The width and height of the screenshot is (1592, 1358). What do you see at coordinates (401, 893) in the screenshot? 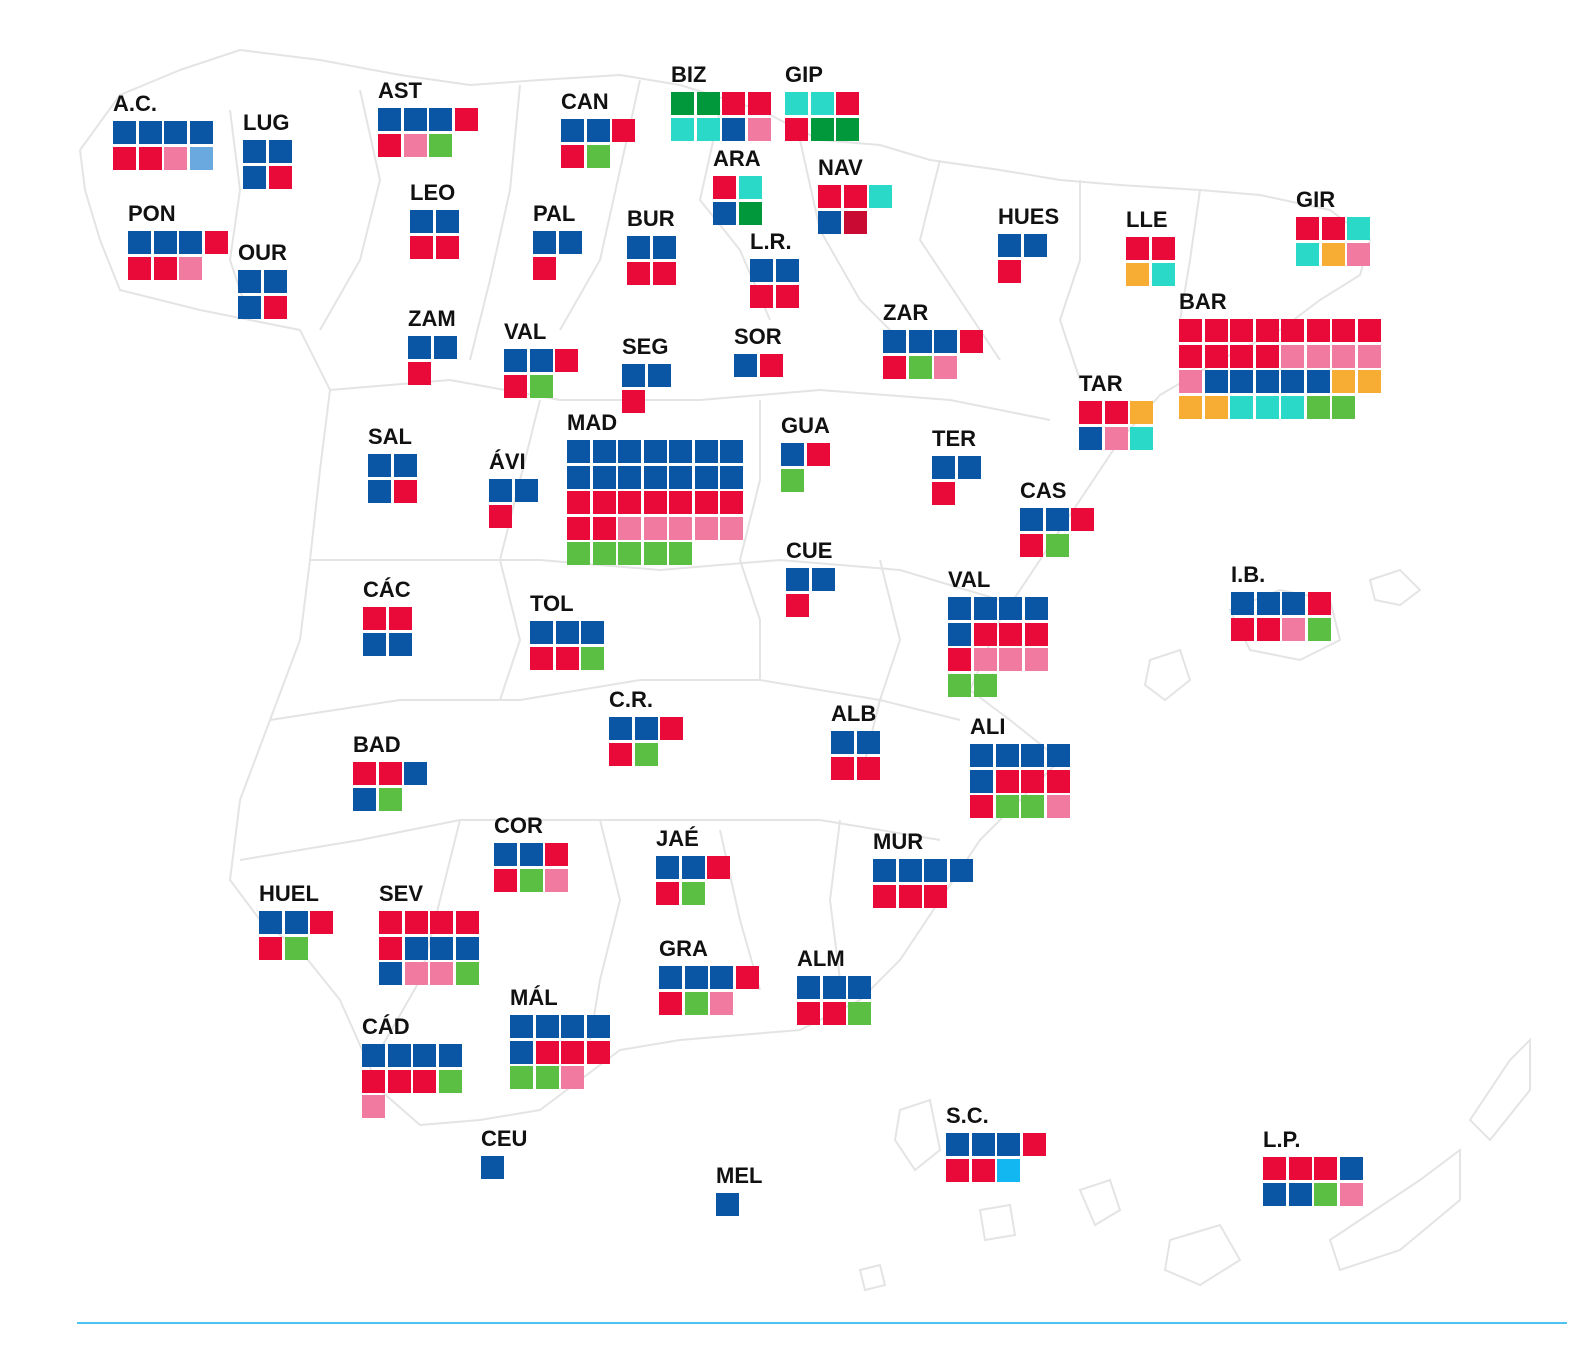
I see `province-label: SEV` at bounding box center [401, 893].